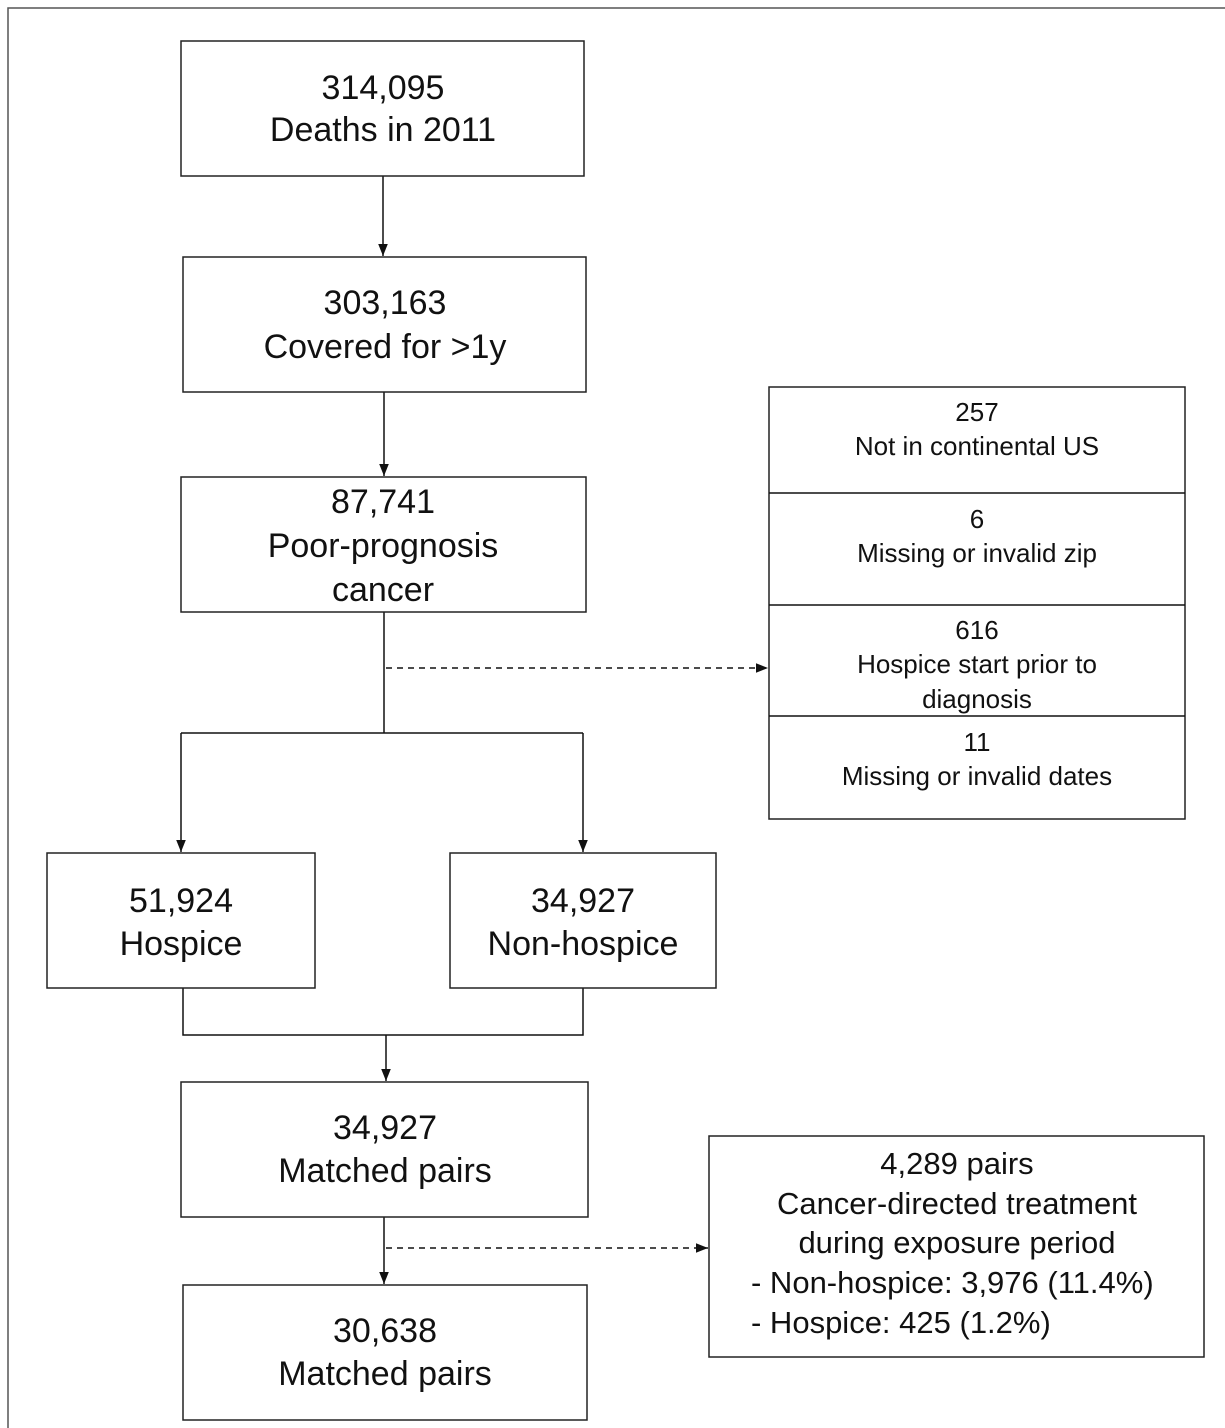 This screenshot has height=1428, width=1225. I want to click on count: 257, so click(976, 412).